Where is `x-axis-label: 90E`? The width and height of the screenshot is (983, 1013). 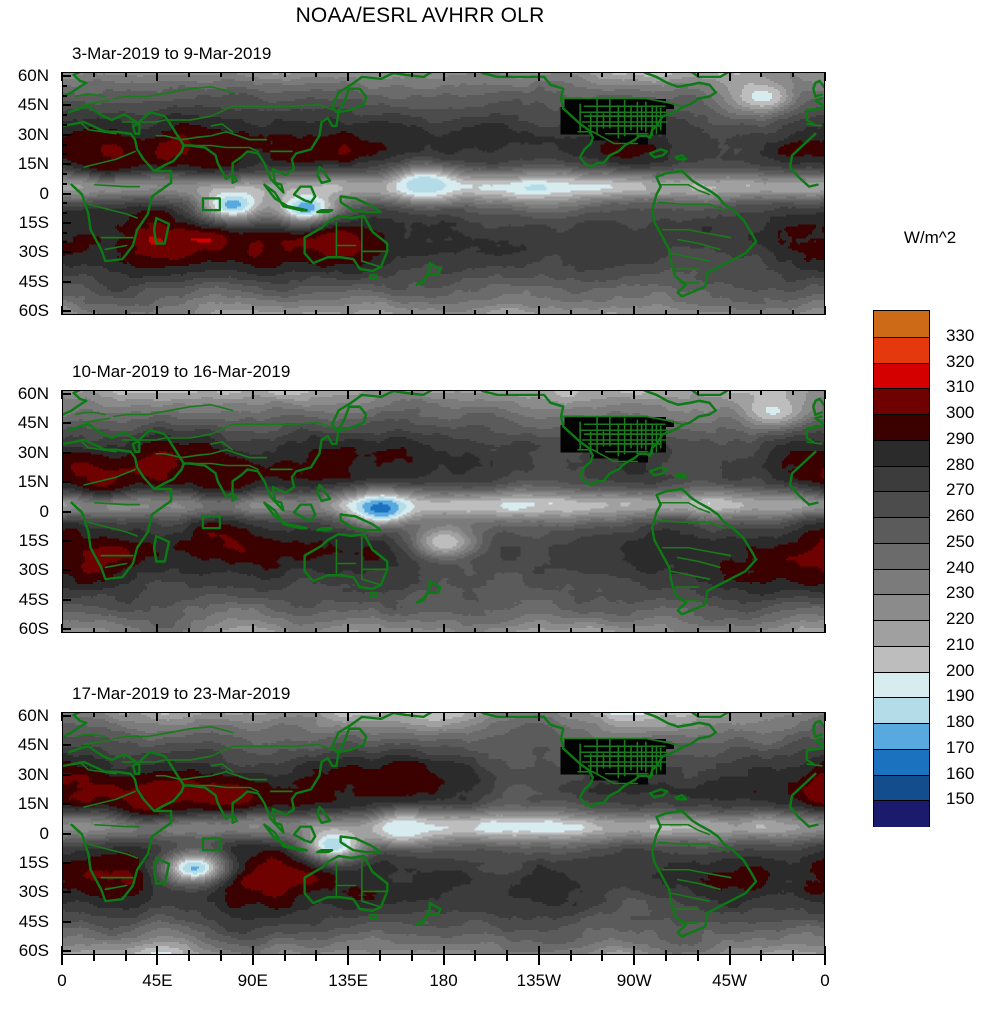
x-axis-label: 90E is located at coordinates (252, 980).